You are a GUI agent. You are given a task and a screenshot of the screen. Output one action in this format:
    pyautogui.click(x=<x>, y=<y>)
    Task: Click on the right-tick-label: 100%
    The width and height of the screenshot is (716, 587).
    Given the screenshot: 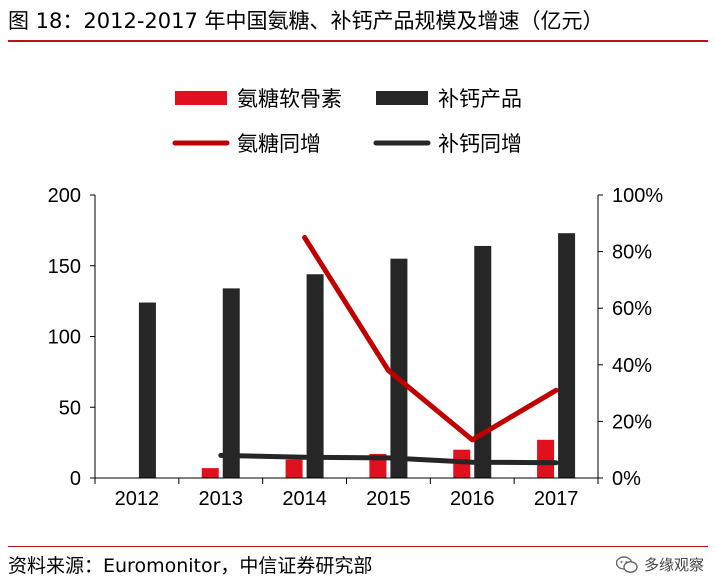 What is the action you would take?
    pyautogui.click(x=637, y=196)
    